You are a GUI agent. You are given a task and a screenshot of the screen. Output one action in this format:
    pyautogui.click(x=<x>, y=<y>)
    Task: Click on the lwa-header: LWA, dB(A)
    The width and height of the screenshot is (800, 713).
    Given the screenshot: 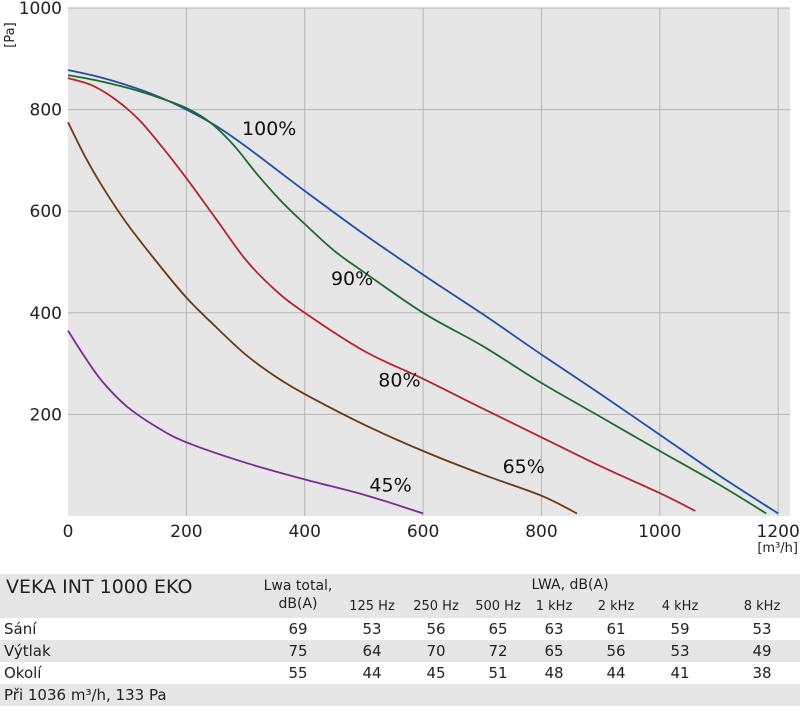 What is the action you would take?
    pyautogui.click(x=570, y=585)
    